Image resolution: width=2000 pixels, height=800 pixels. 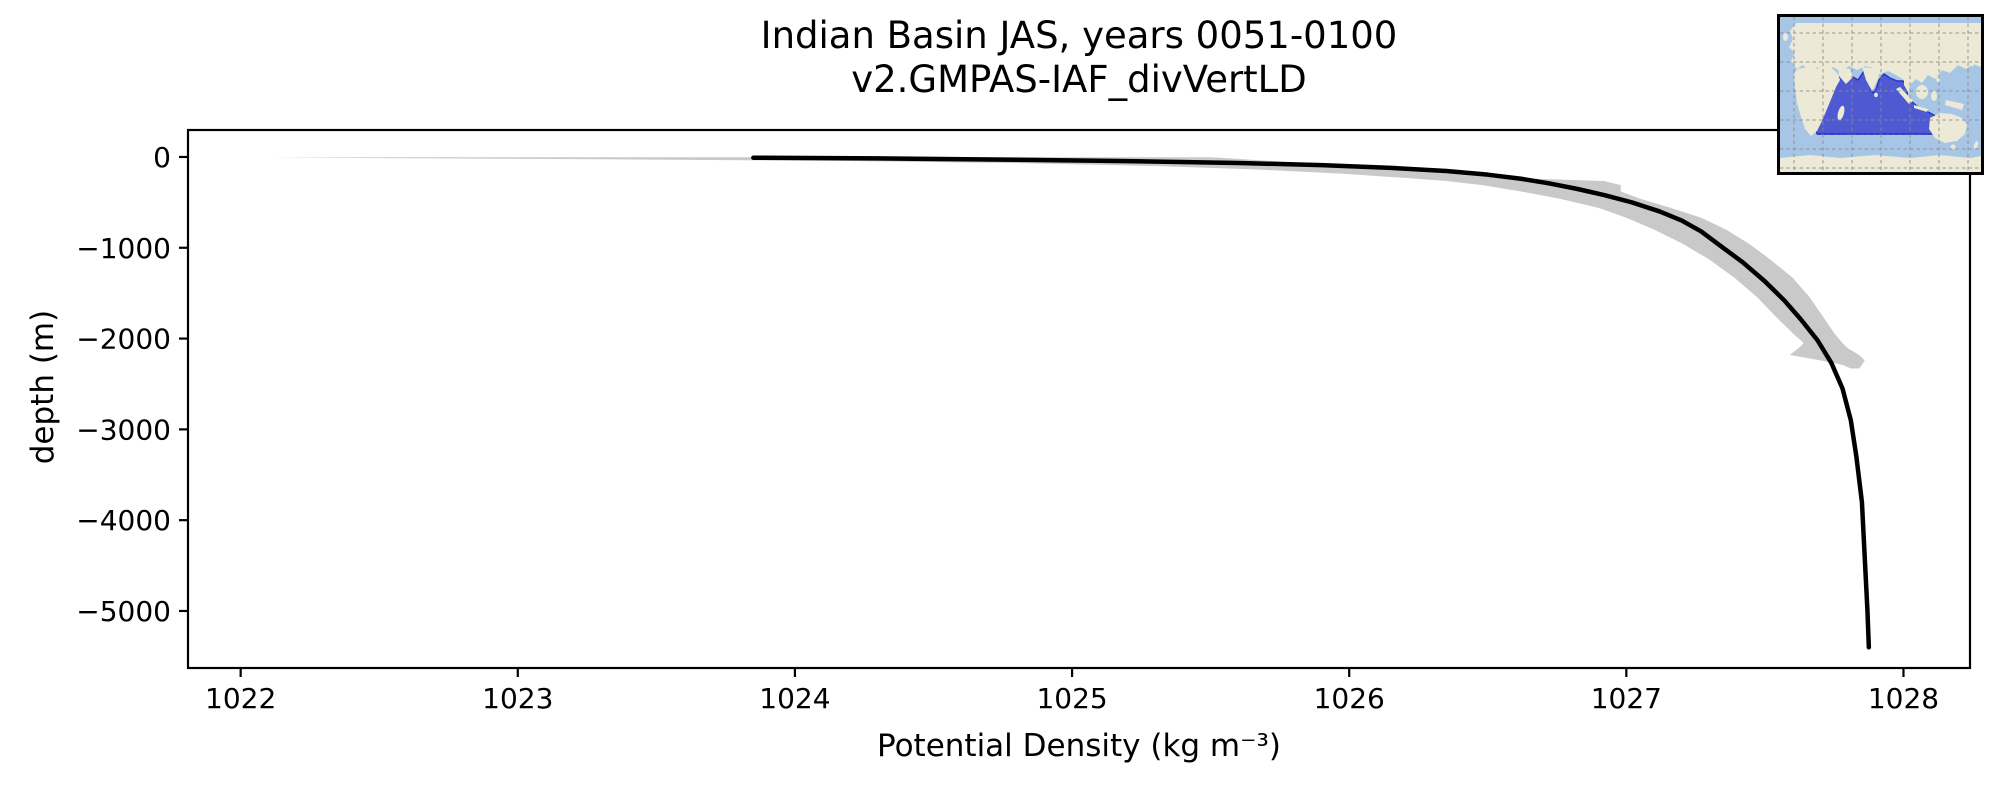 I want to click on y-tick-label: −5000, so click(x=123, y=611).